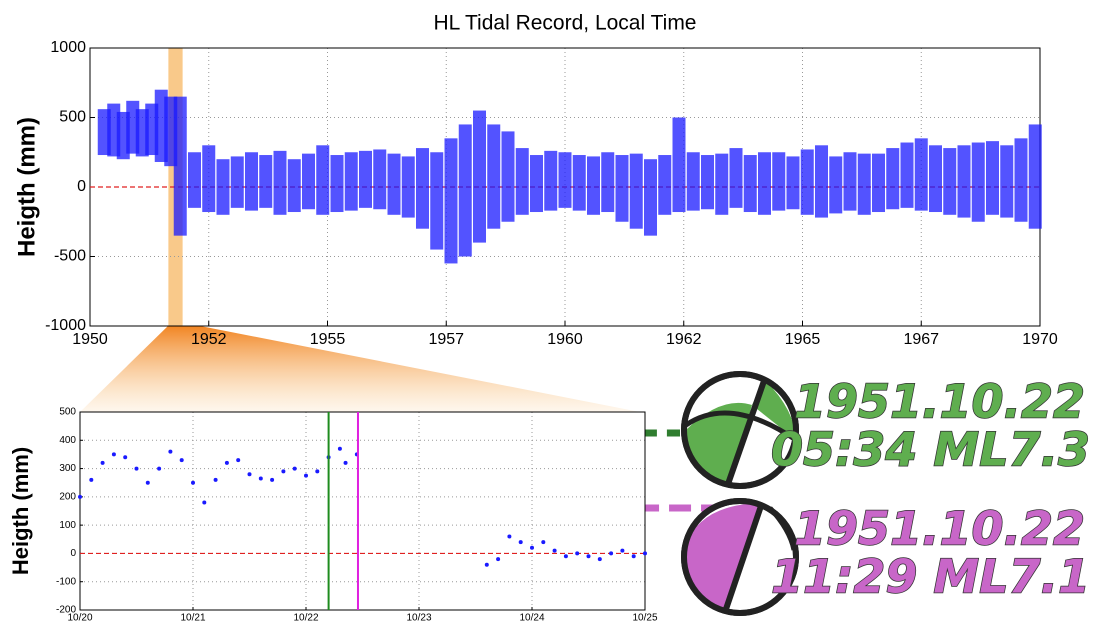 The height and width of the screenshot is (625, 1098). What do you see at coordinates (360, 368) in the screenshot?
I see `zoom-fan` at bounding box center [360, 368].